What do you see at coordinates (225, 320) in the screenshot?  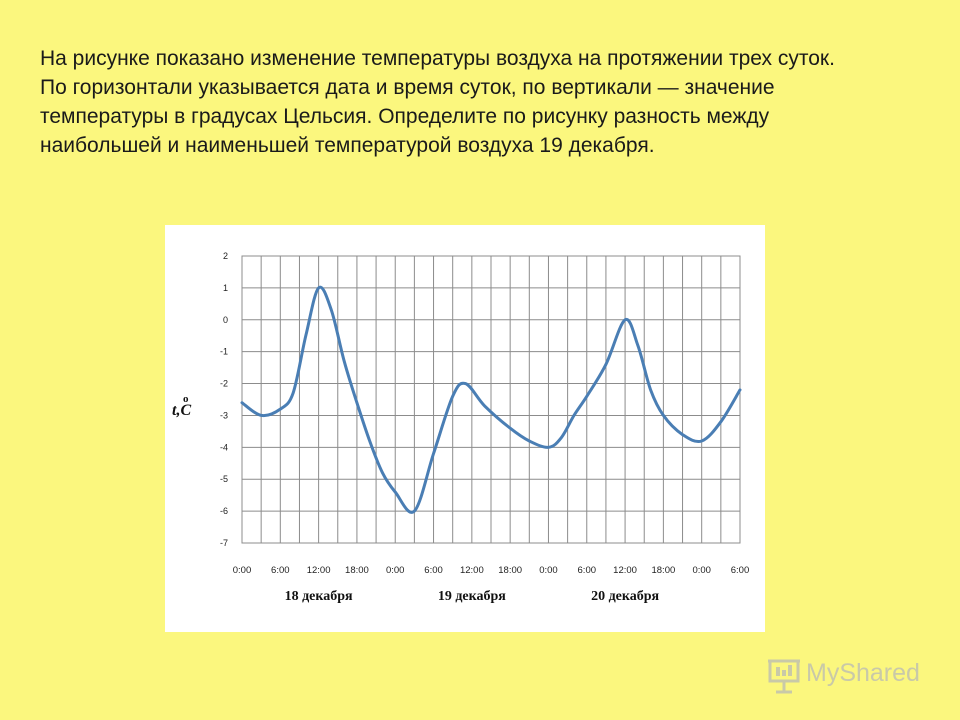 I see `y-tick-label: 0` at bounding box center [225, 320].